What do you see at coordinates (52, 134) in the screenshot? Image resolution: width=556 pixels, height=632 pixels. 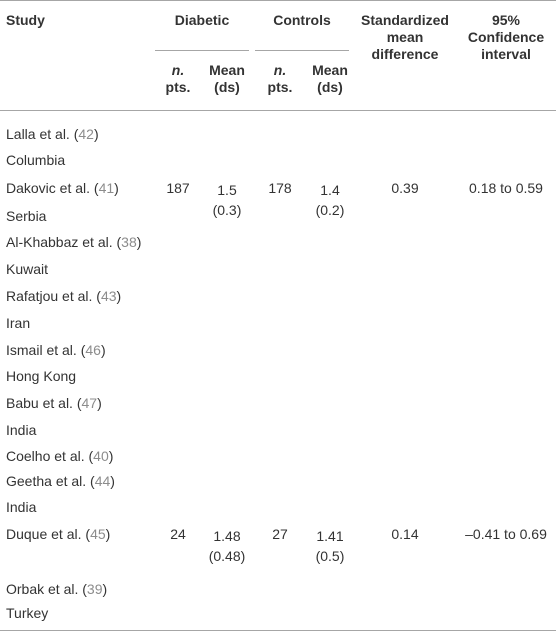 I see `table-row: Lalla et al. (42)` at bounding box center [52, 134].